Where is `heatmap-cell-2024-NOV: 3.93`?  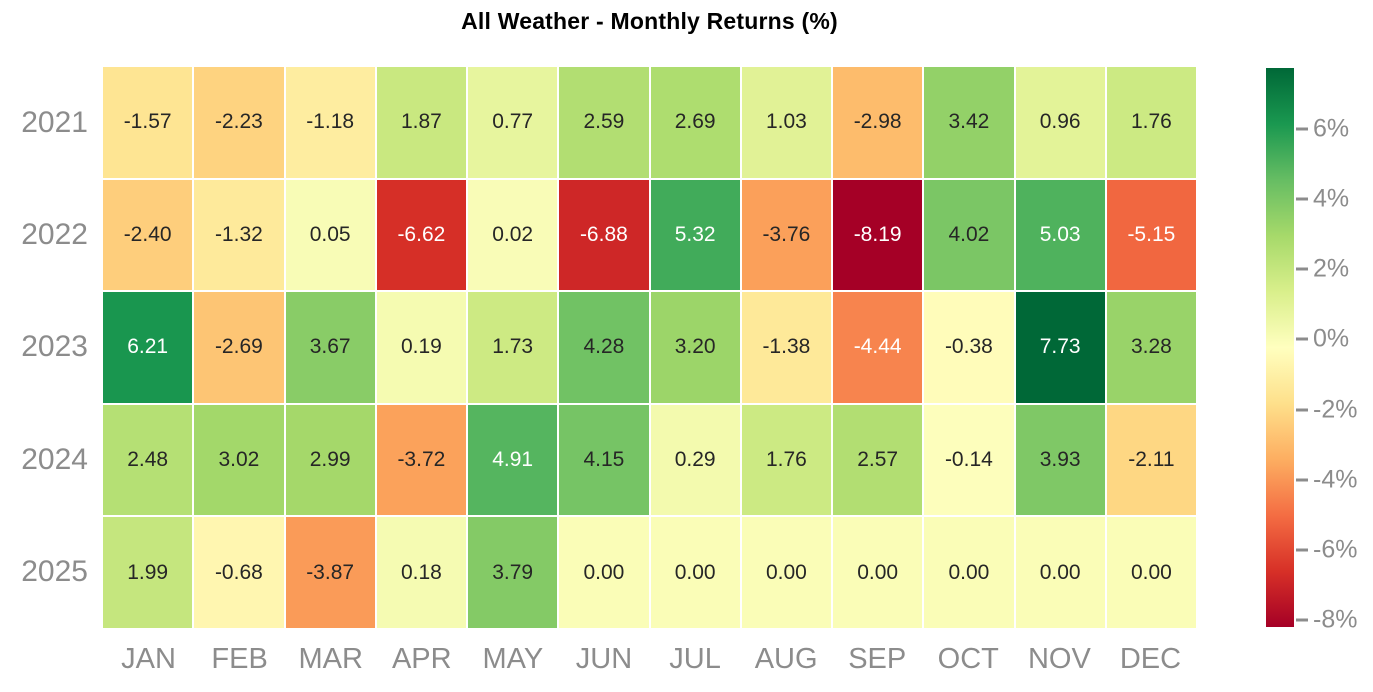 heatmap-cell-2024-NOV: 3.93 is located at coordinates (1060, 460).